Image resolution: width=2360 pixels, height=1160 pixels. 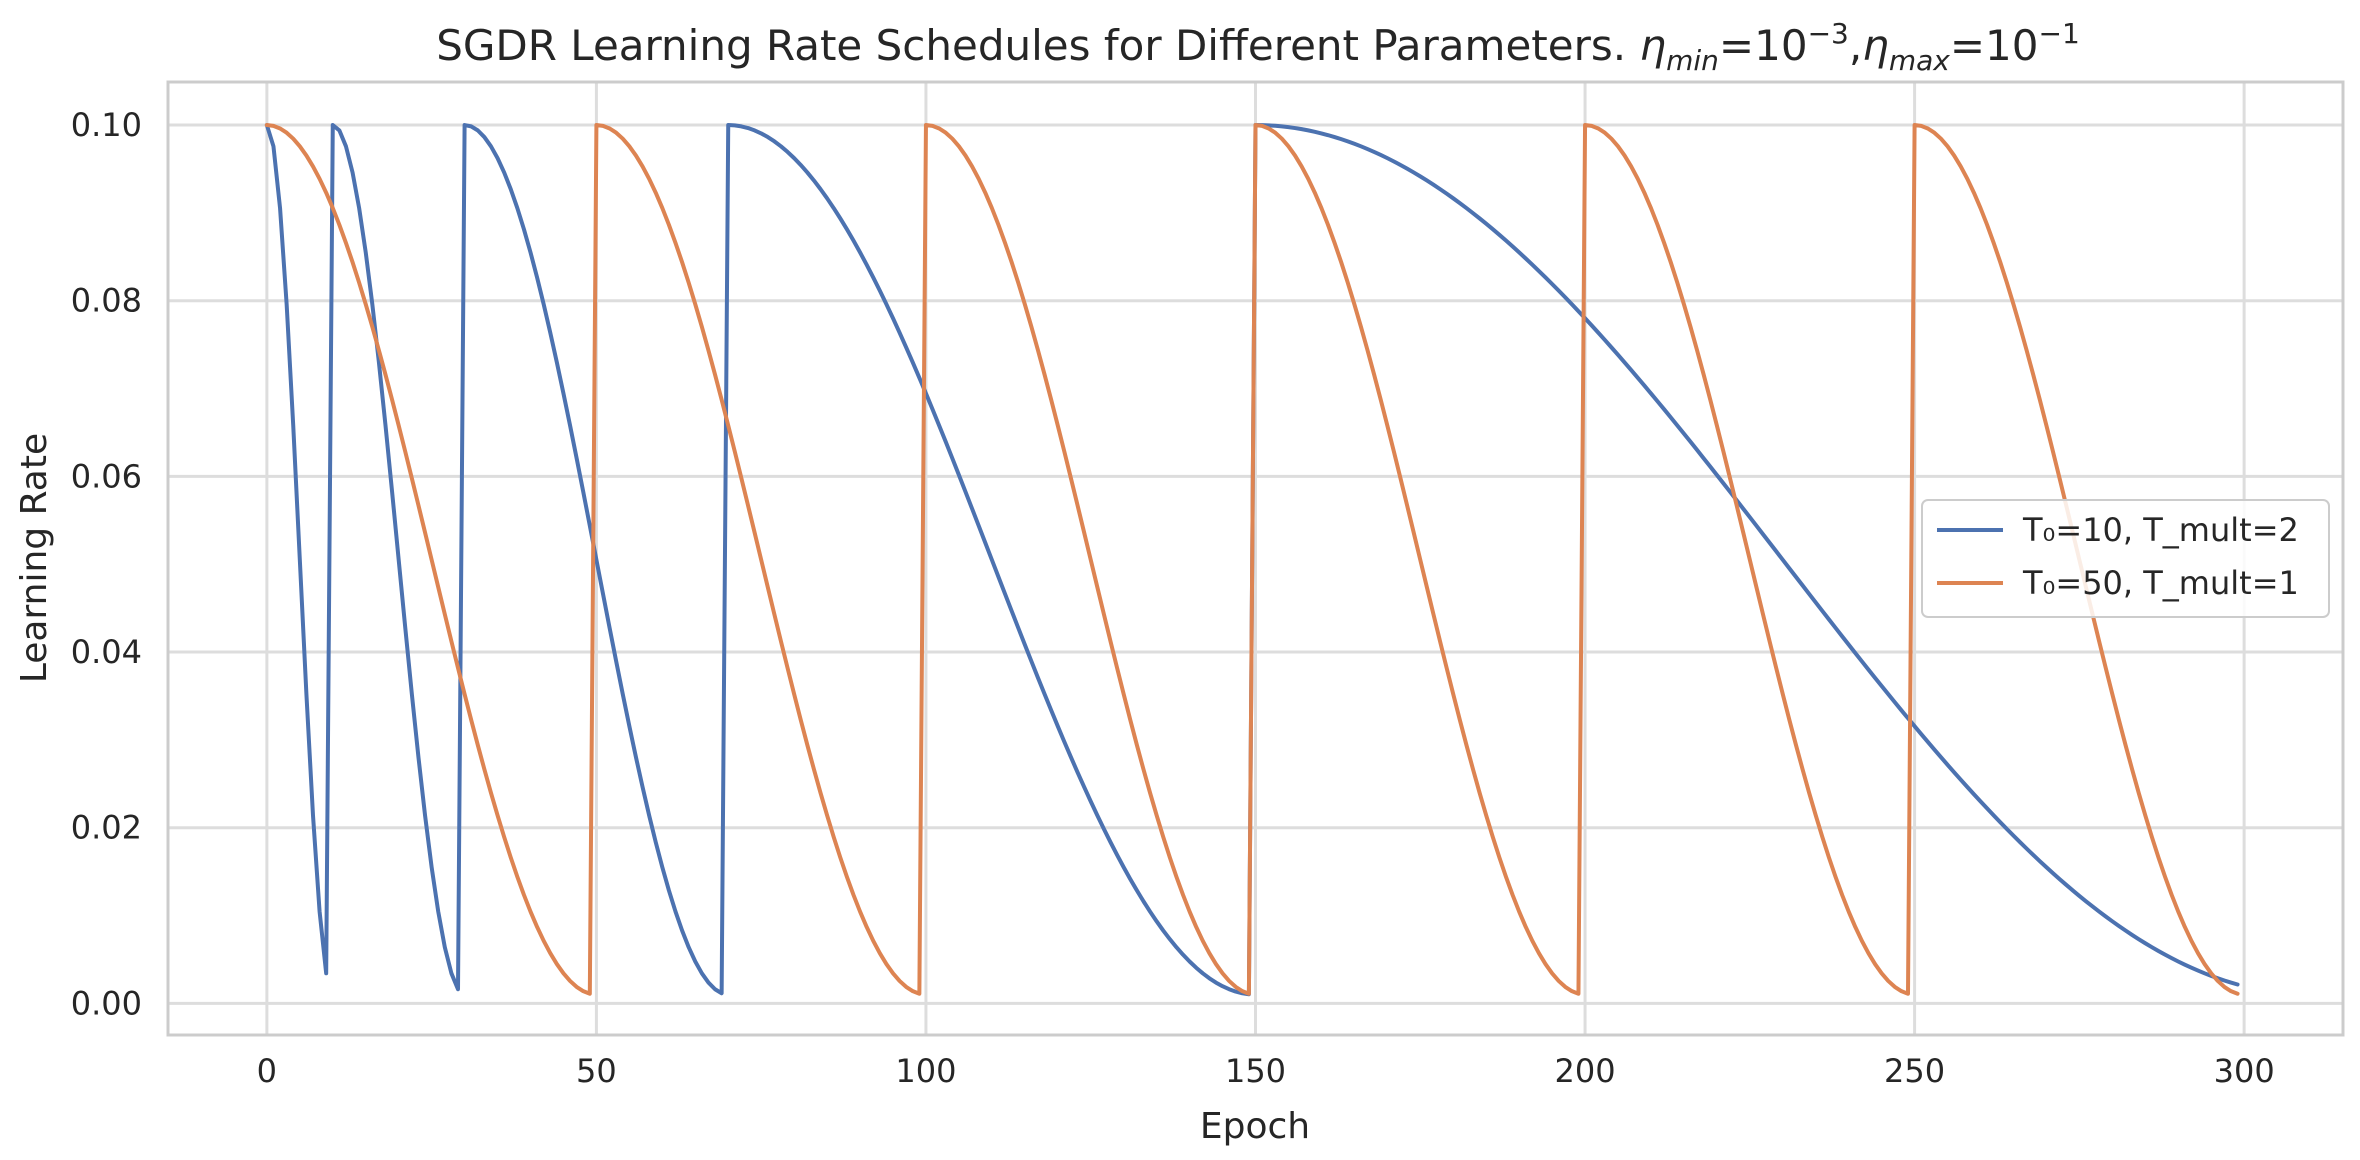 What do you see at coordinates (1692, 60) in the screenshot?
I see `title-min-sub: min` at bounding box center [1692, 60].